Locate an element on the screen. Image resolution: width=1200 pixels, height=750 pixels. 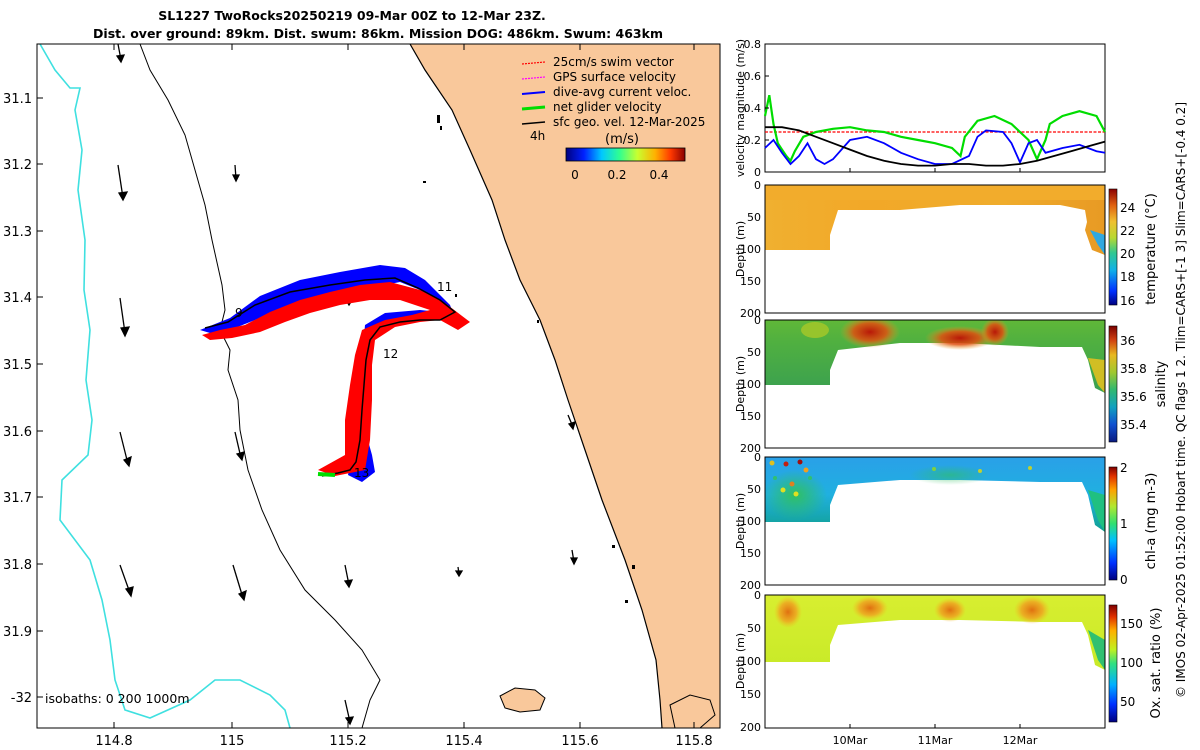
y-tick-label: 31.1 is located at coordinates (17, 99).